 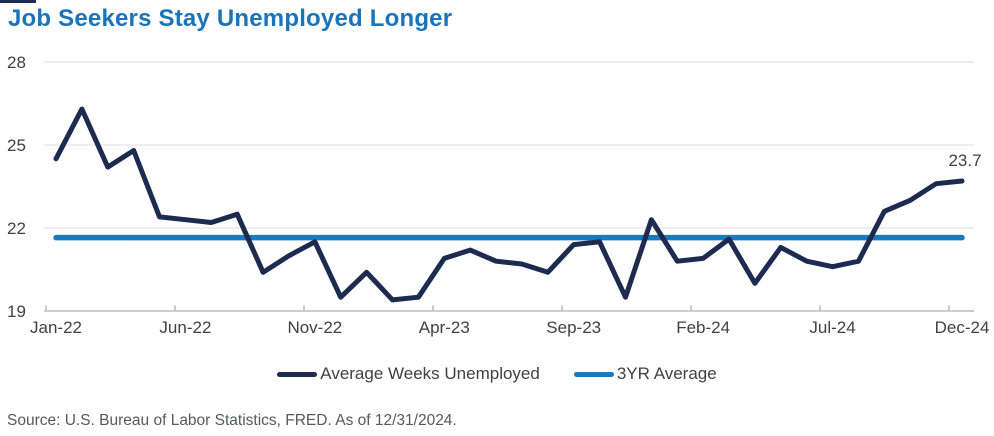 I want to click on page-title: Job Seekers Stay Unemployed Longer, so click(x=230, y=18).